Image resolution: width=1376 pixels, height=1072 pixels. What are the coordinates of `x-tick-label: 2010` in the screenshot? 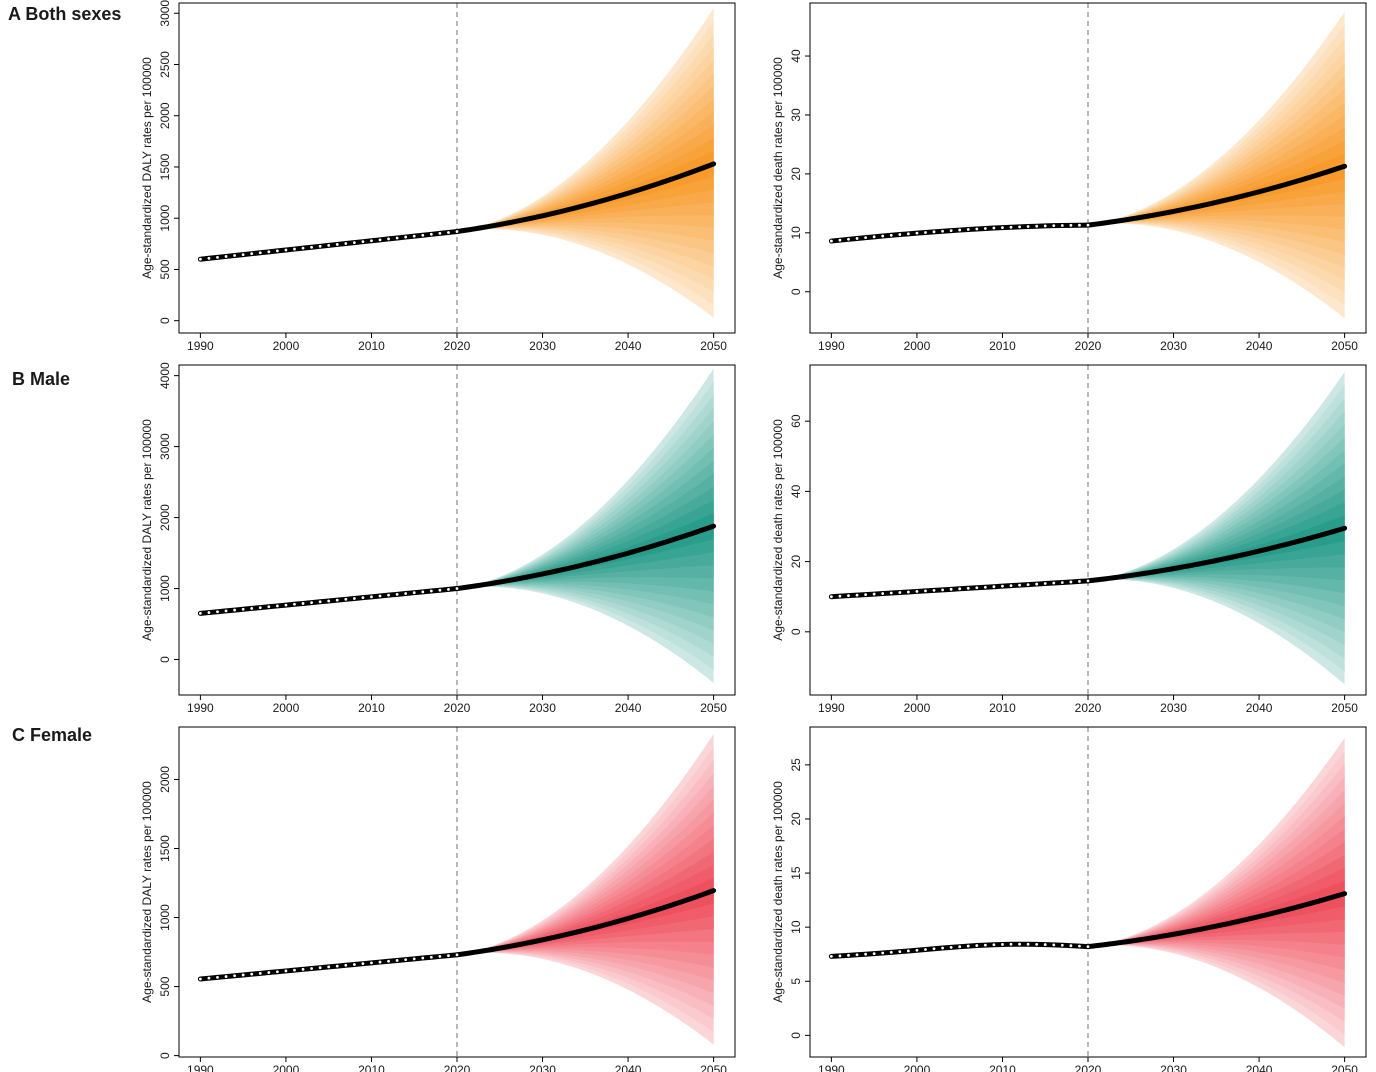 It's located at (1002, 1067).